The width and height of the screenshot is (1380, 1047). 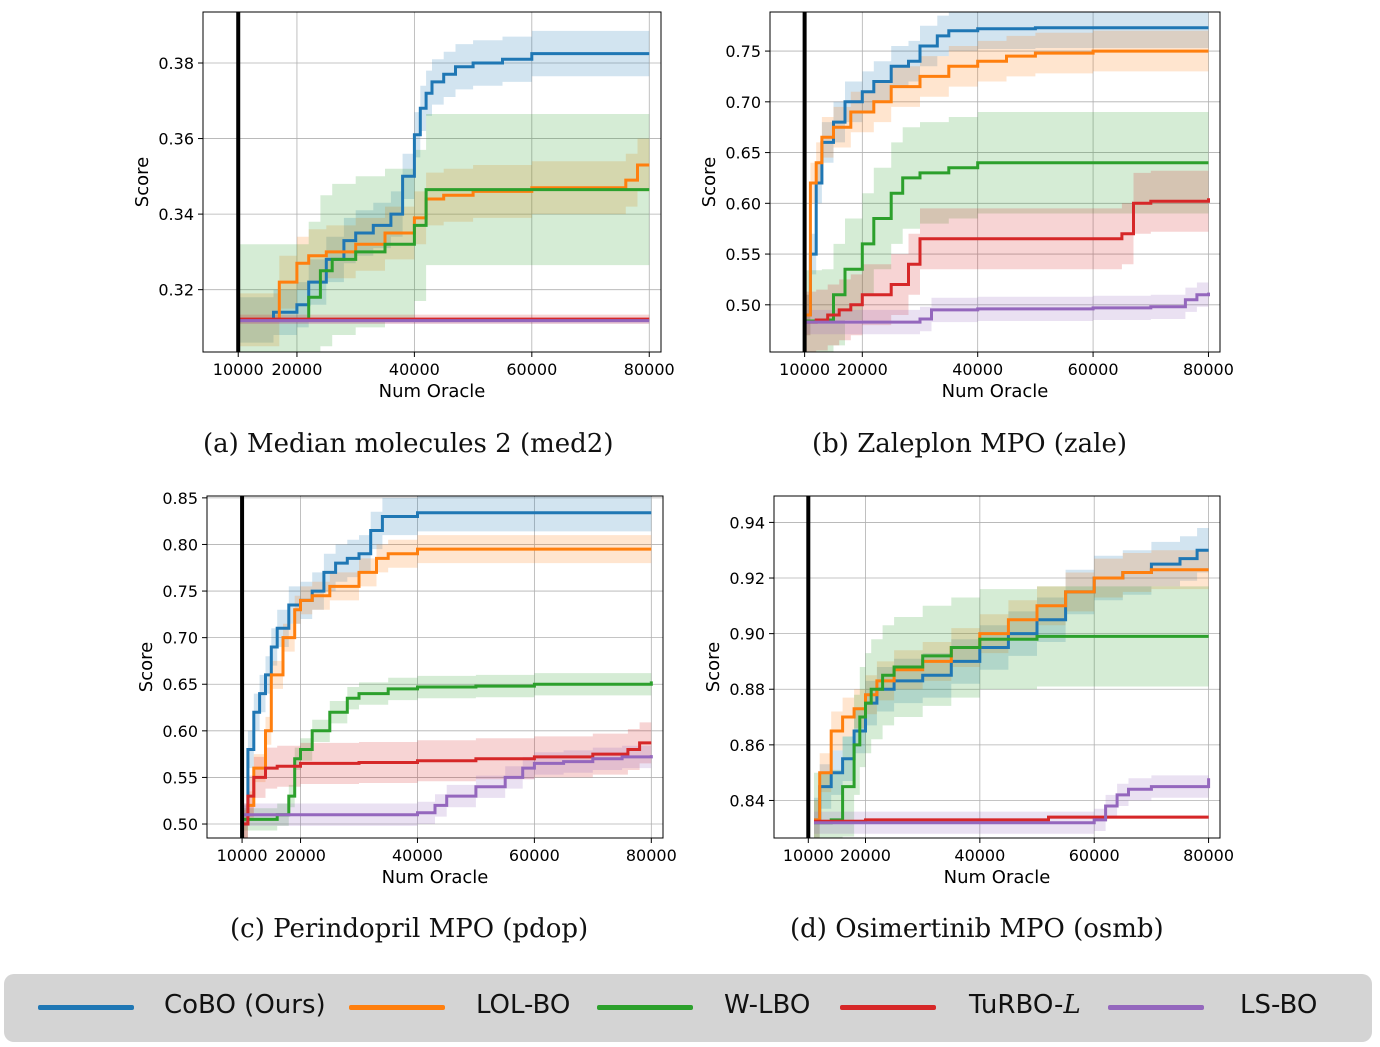 What do you see at coordinates (743, 153) in the screenshot?
I see `y-tick-label: 0.65` at bounding box center [743, 153].